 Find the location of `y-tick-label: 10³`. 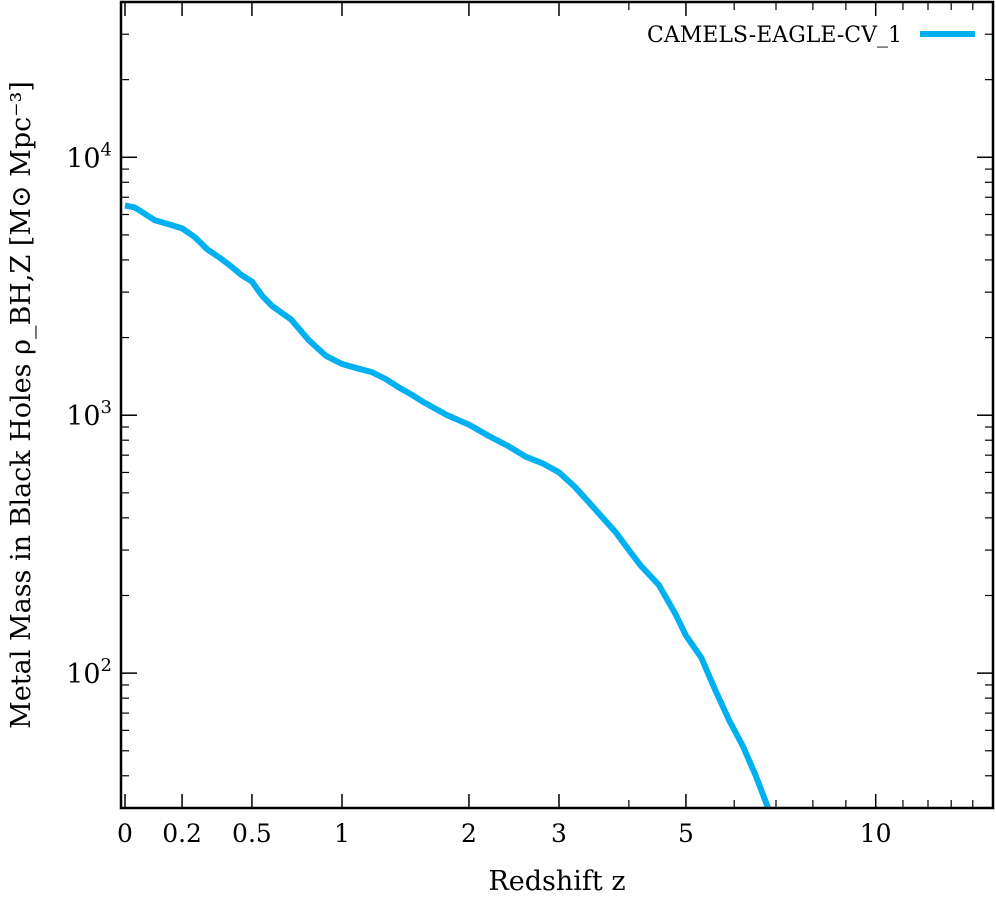

y-tick-label: 10³ is located at coordinates (89, 414).